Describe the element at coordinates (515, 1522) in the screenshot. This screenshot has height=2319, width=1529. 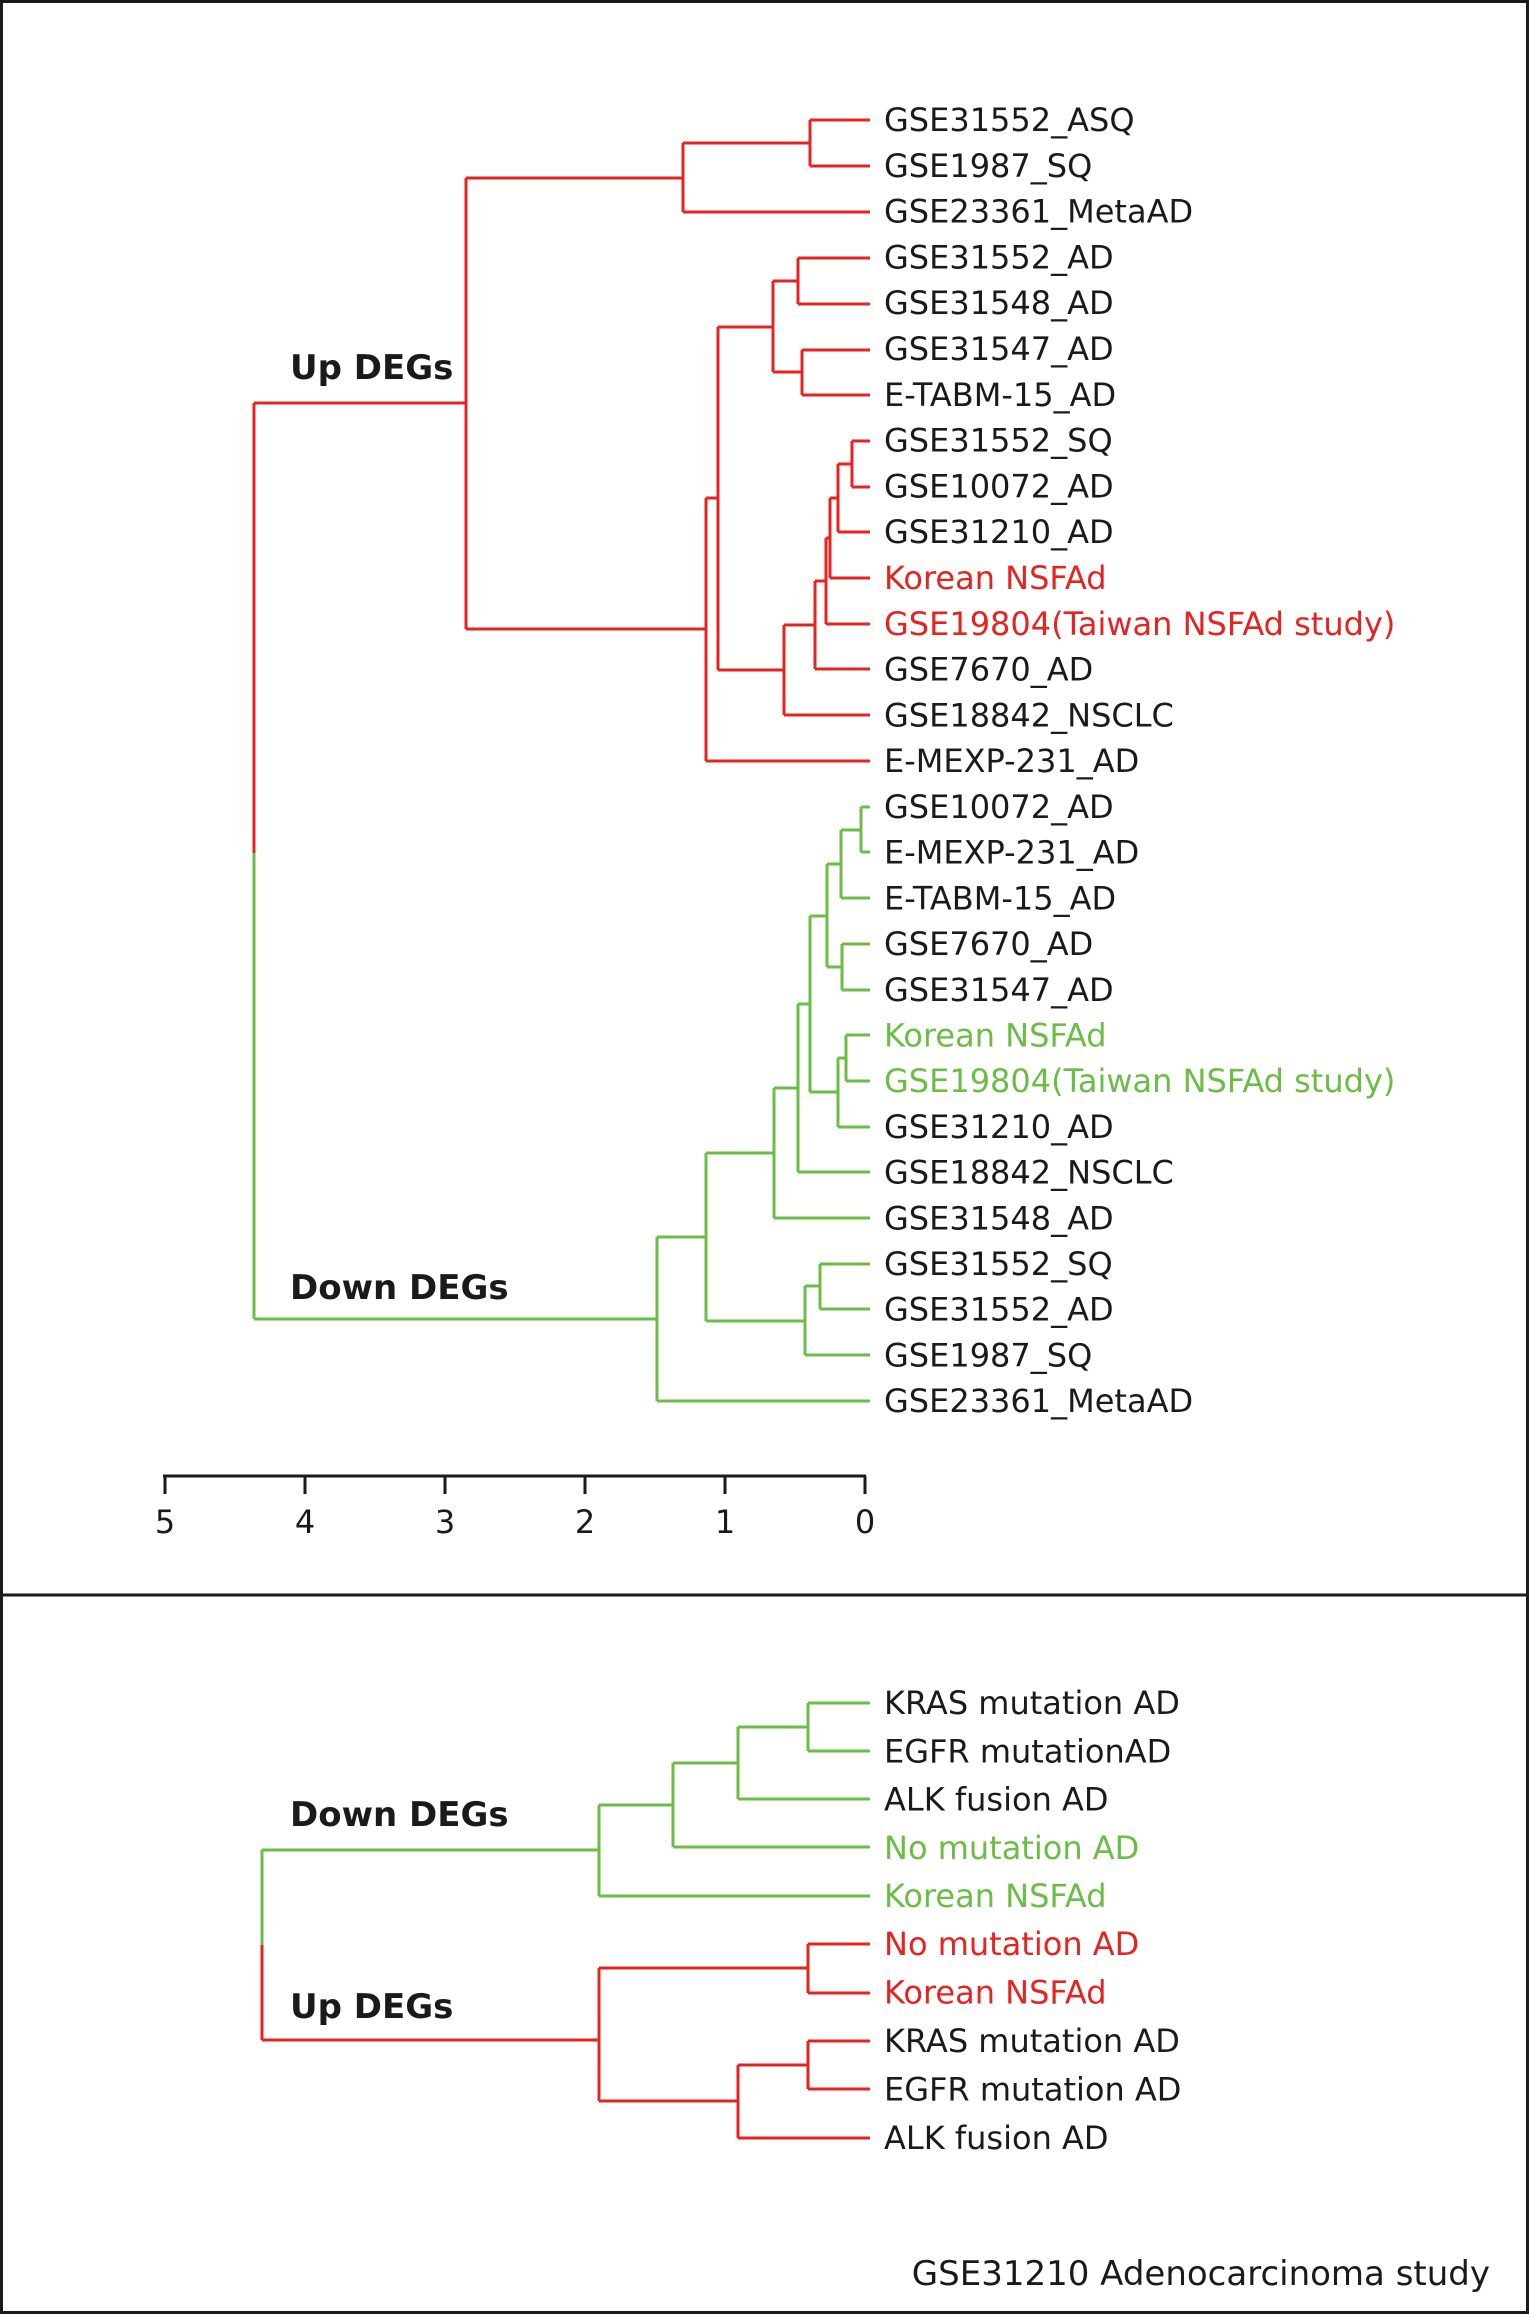
I see `axis-ticks: 5 4 3 2 1 0` at that location.